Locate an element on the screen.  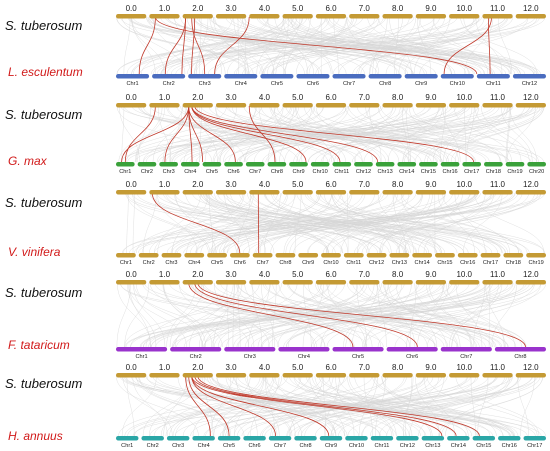
chromosome-label: Chr7 is located at coordinates (263, 263).